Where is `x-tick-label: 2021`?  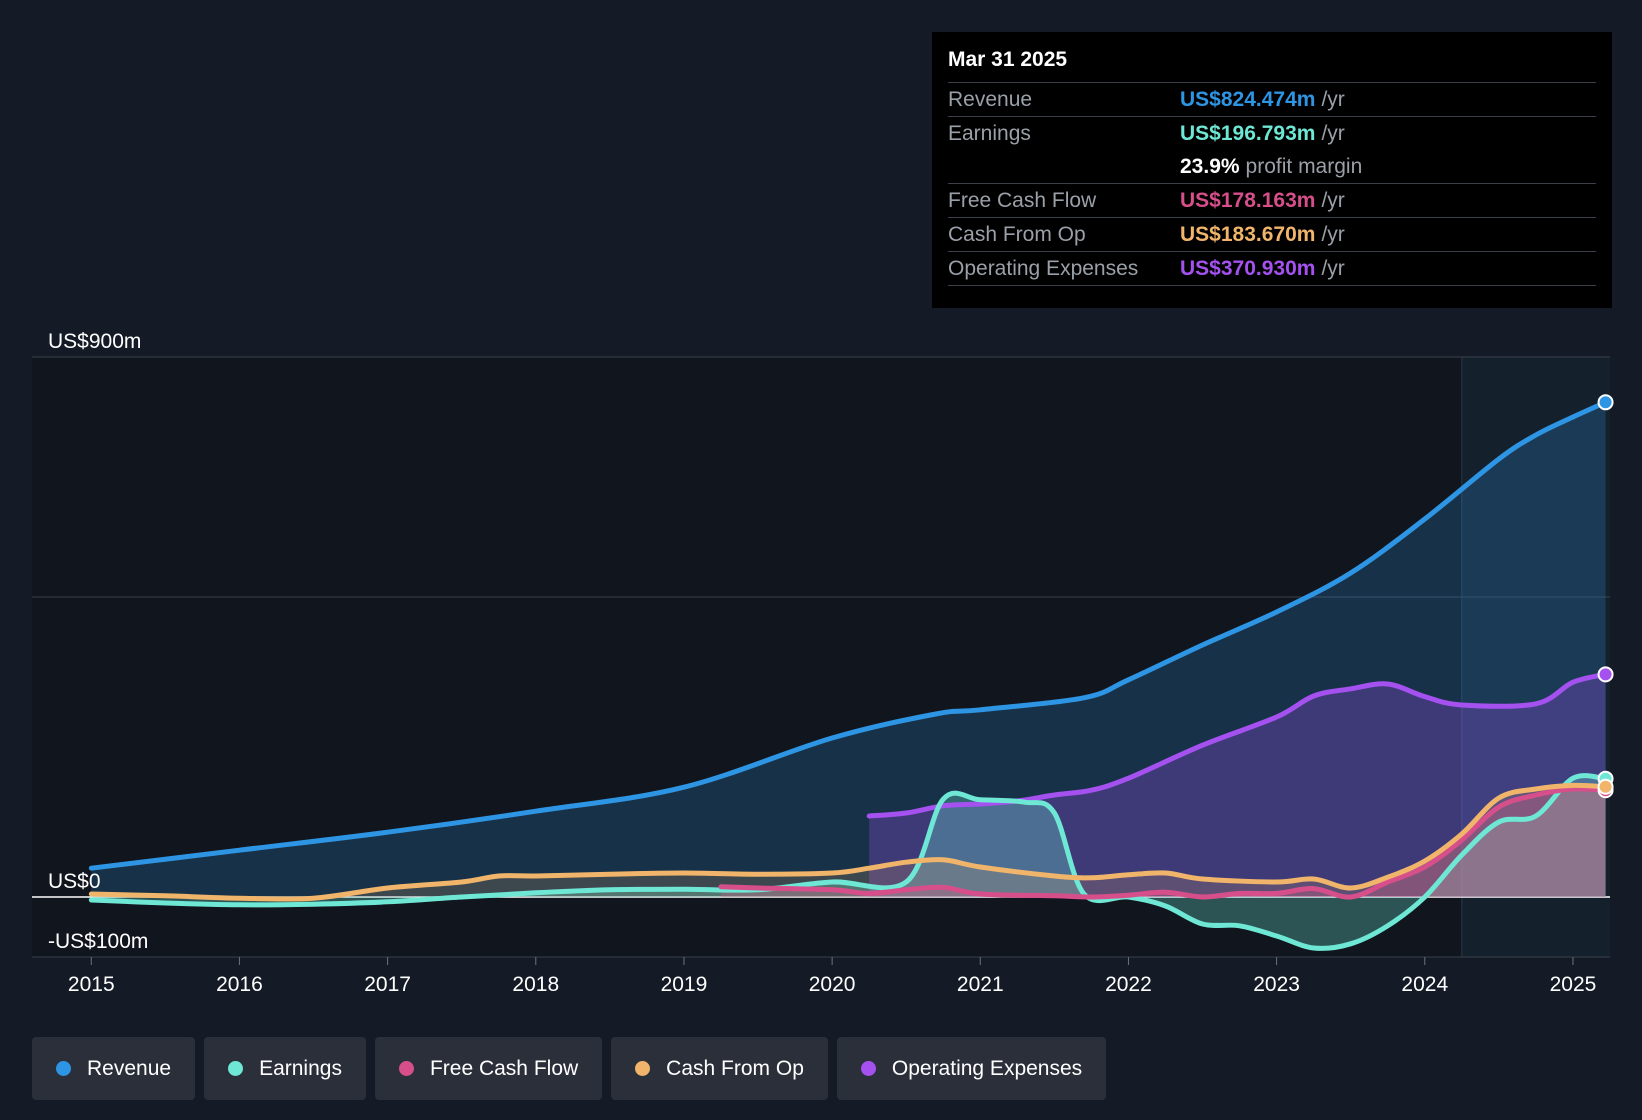
x-tick-label: 2021 is located at coordinates (980, 984).